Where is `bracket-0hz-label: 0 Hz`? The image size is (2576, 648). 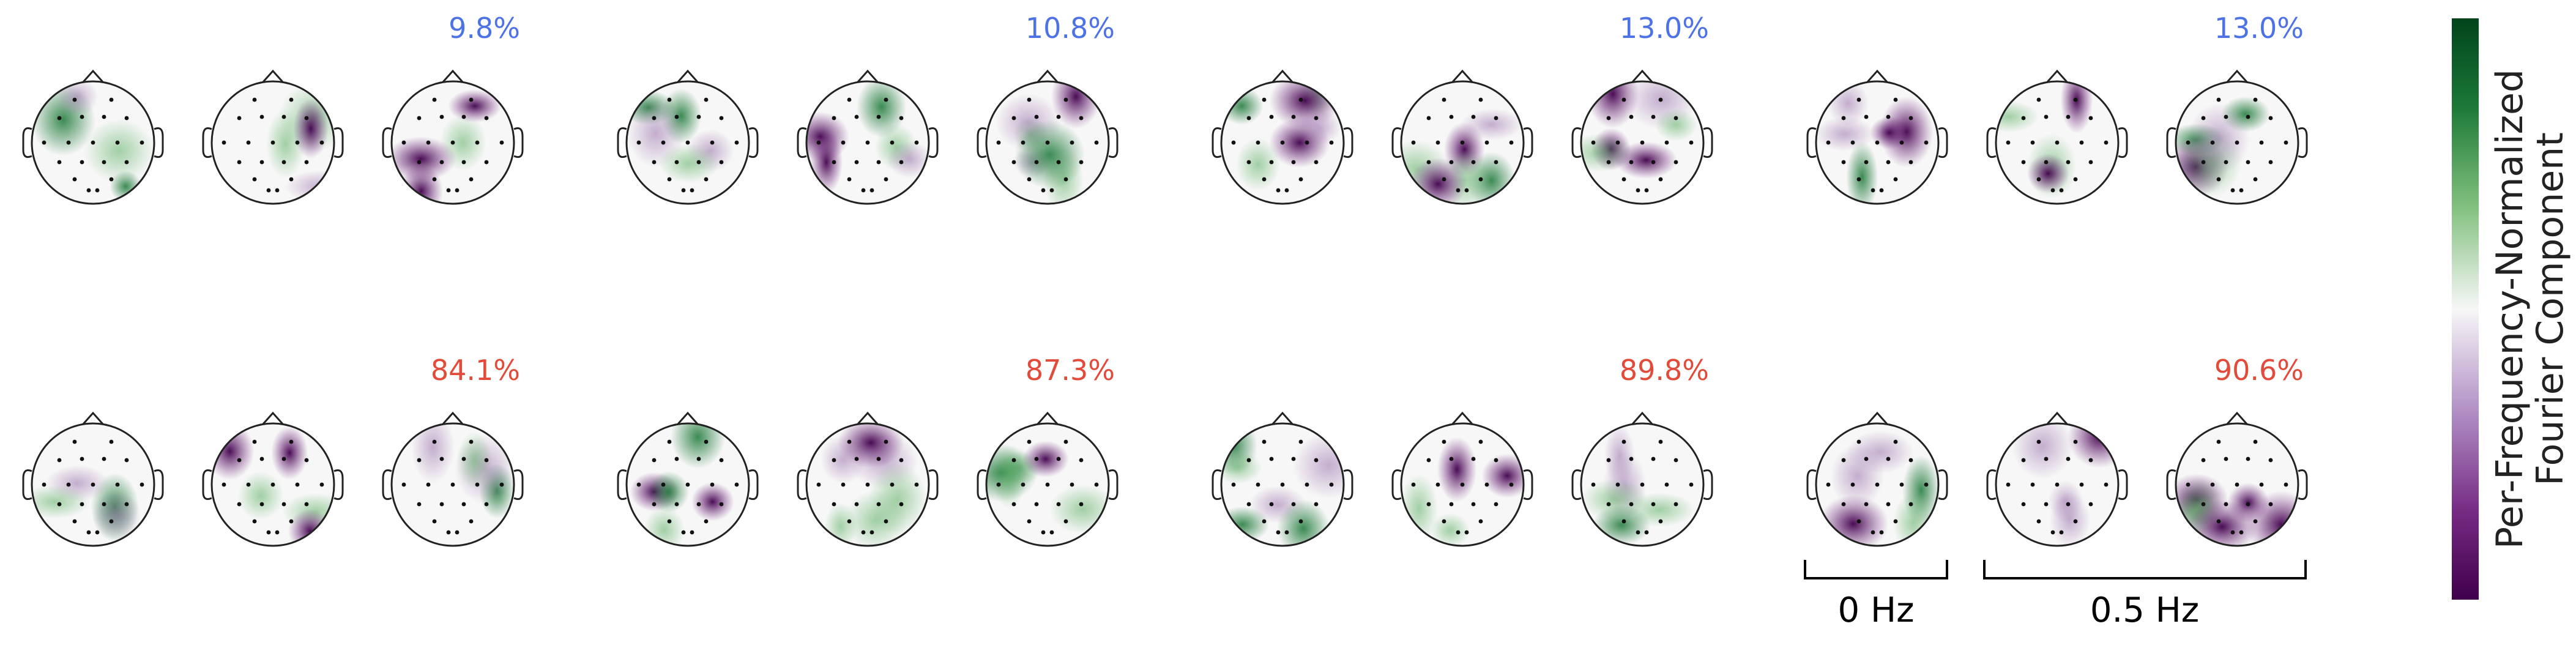
bracket-0hz-label: 0 Hz is located at coordinates (1877, 610).